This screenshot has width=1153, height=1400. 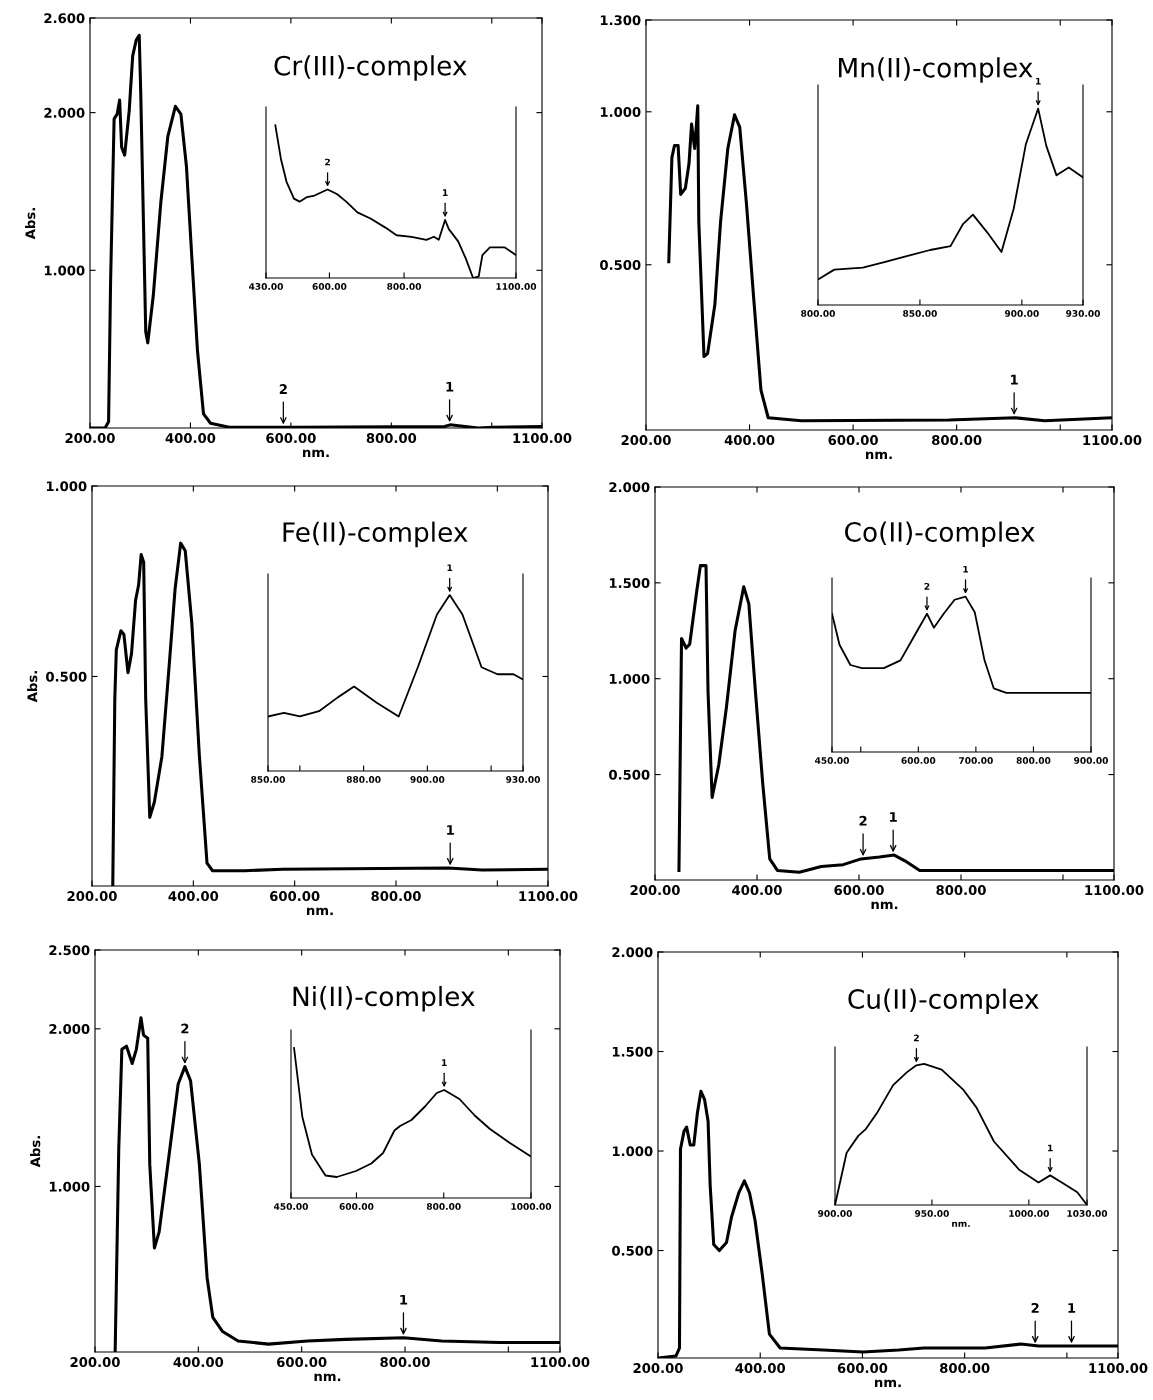 What do you see at coordinates (620, 20) in the screenshot?
I see `y-tick-label: 1.300` at bounding box center [620, 20].